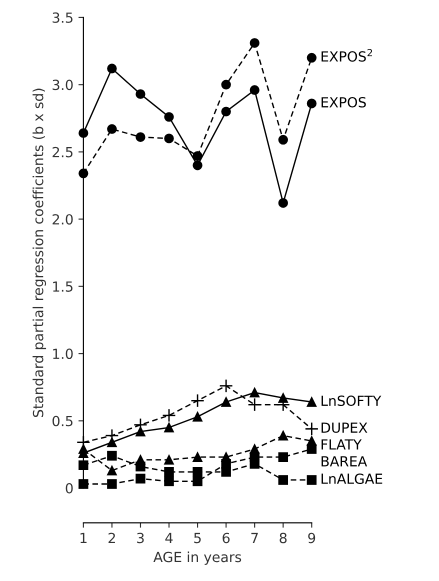 The height and width of the screenshot is (581, 439). Describe the element at coordinates (69, 488) in the screenshot. I see `y-tick-label: 0` at that location.